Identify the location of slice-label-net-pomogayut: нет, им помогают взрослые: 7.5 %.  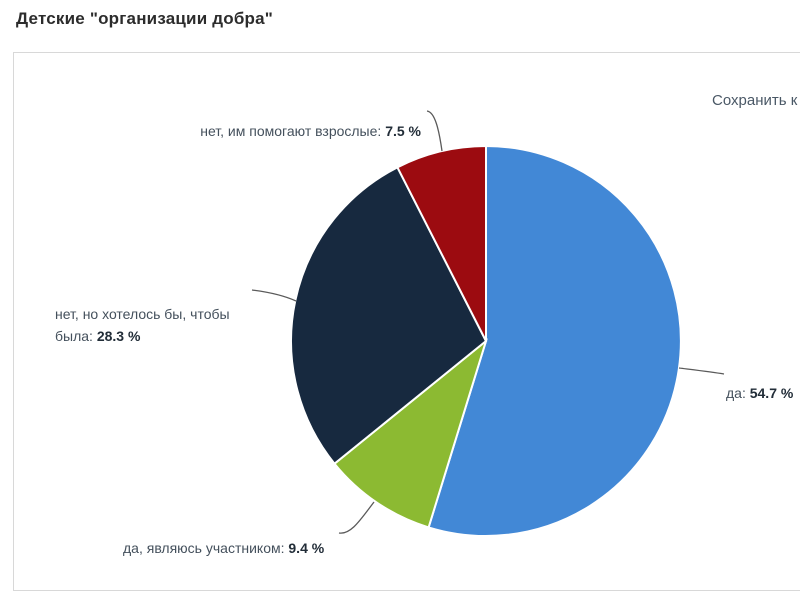
(310, 131).